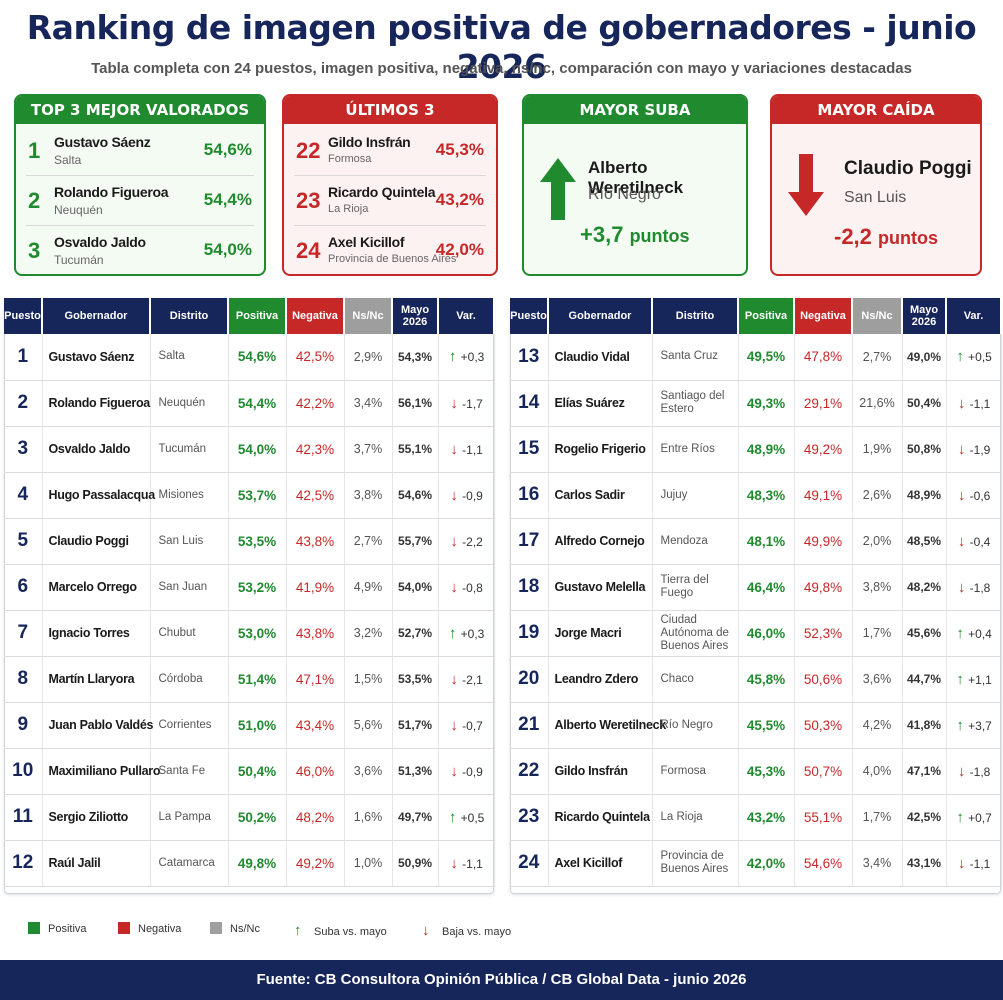 This screenshot has width=1003, height=1000. Describe the element at coordinates (415, 771) in the screenshot. I see `mayo-cell: 51,3%` at that location.